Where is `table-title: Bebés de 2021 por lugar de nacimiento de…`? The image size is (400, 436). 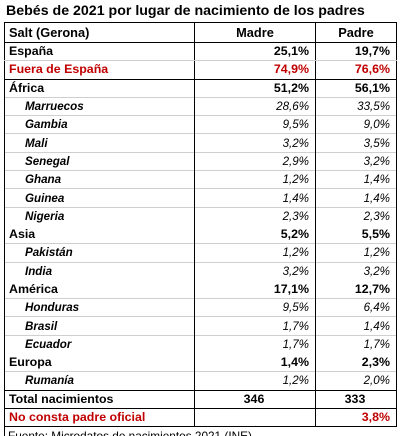
table-title: Bebés de 2021 por lugar de nacimiento de… is located at coordinates (185, 11).